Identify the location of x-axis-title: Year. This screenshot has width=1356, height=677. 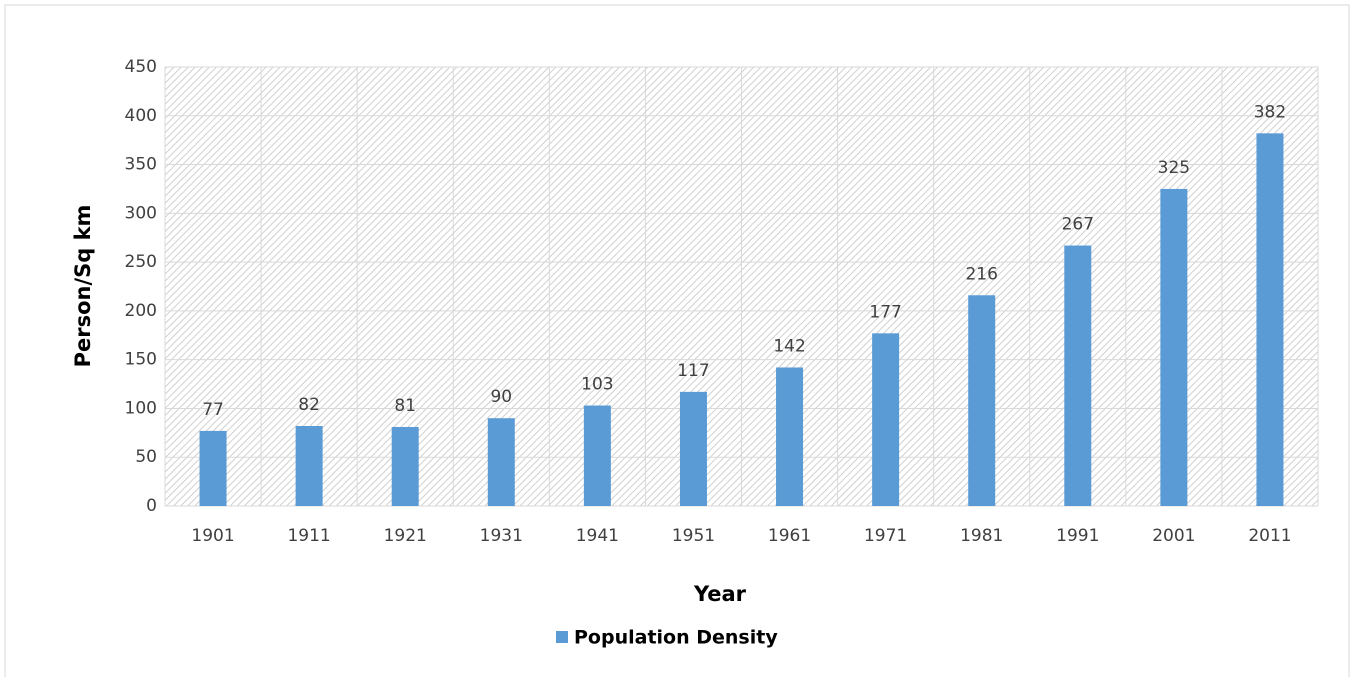
(720, 594).